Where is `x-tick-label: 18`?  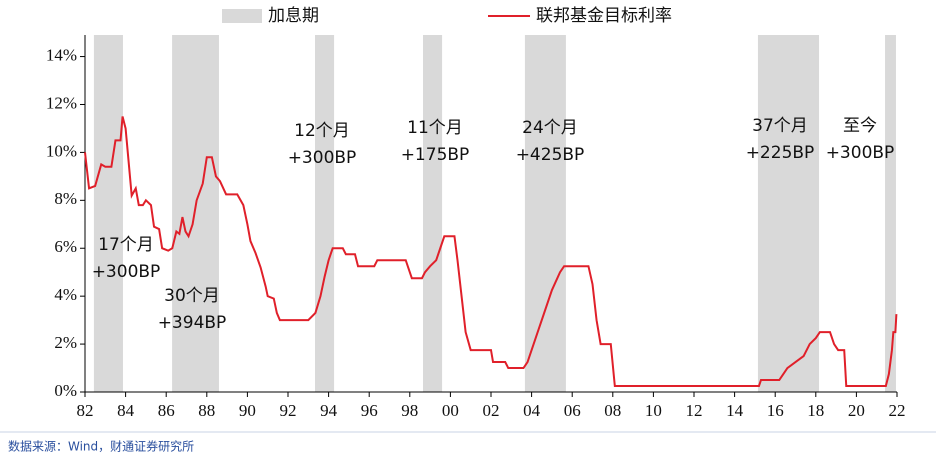
x-tick-label: 18 is located at coordinates (815, 410).